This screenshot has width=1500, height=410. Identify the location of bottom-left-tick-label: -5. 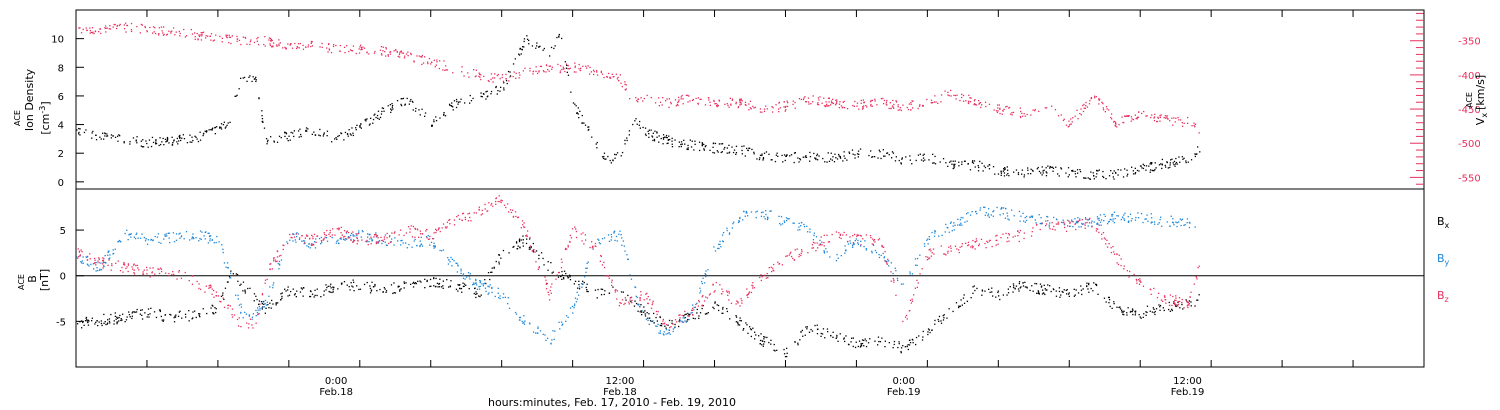
(61, 322).